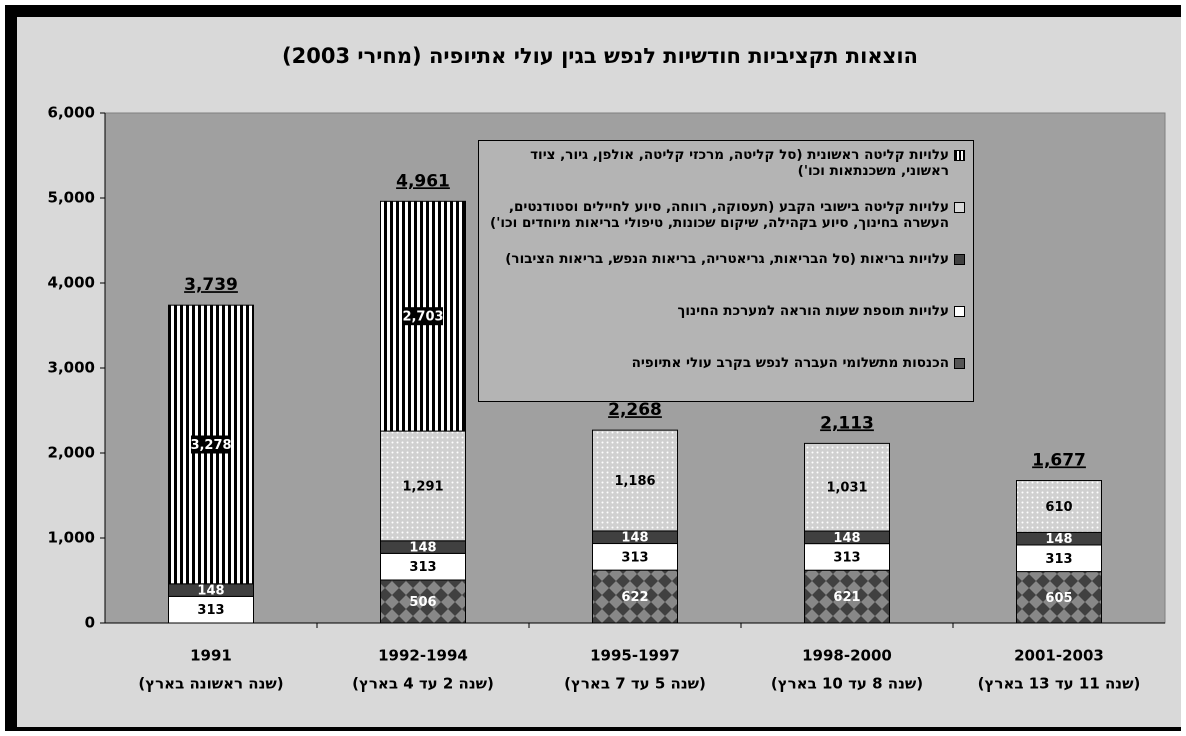 This screenshot has width=1186, height=736. What do you see at coordinates (71, 198) in the screenshot?
I see `y-tick-label: 5,000` at bounding box center [71, 198].